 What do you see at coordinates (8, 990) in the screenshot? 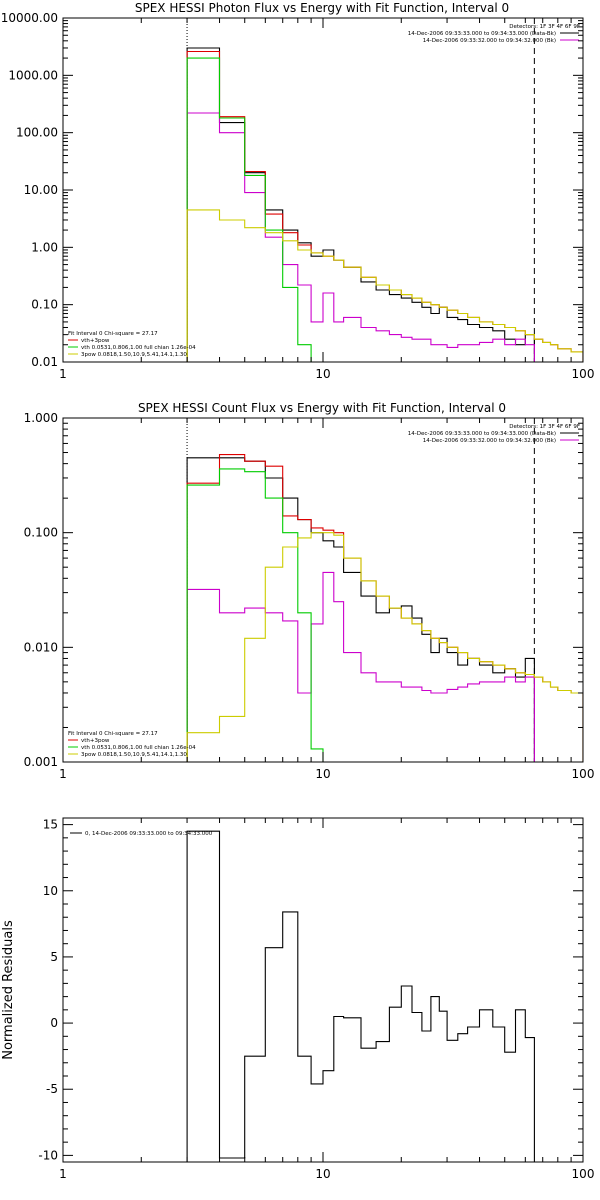
I see `residuals-y-axis-label: Normalized Residuals` at bounding box center [8, 990].